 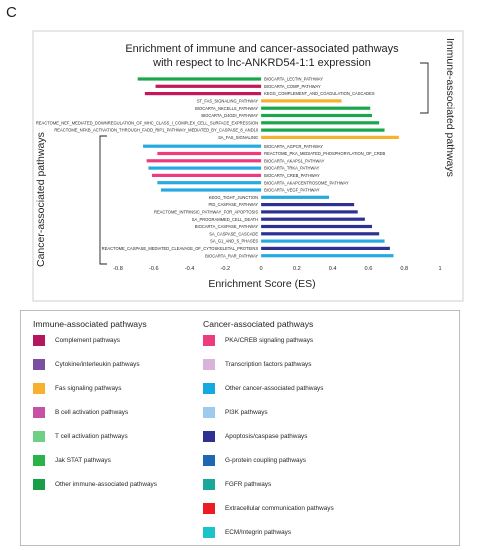 I want to click on x-tick-label: 1, so click(x=439, y=269).